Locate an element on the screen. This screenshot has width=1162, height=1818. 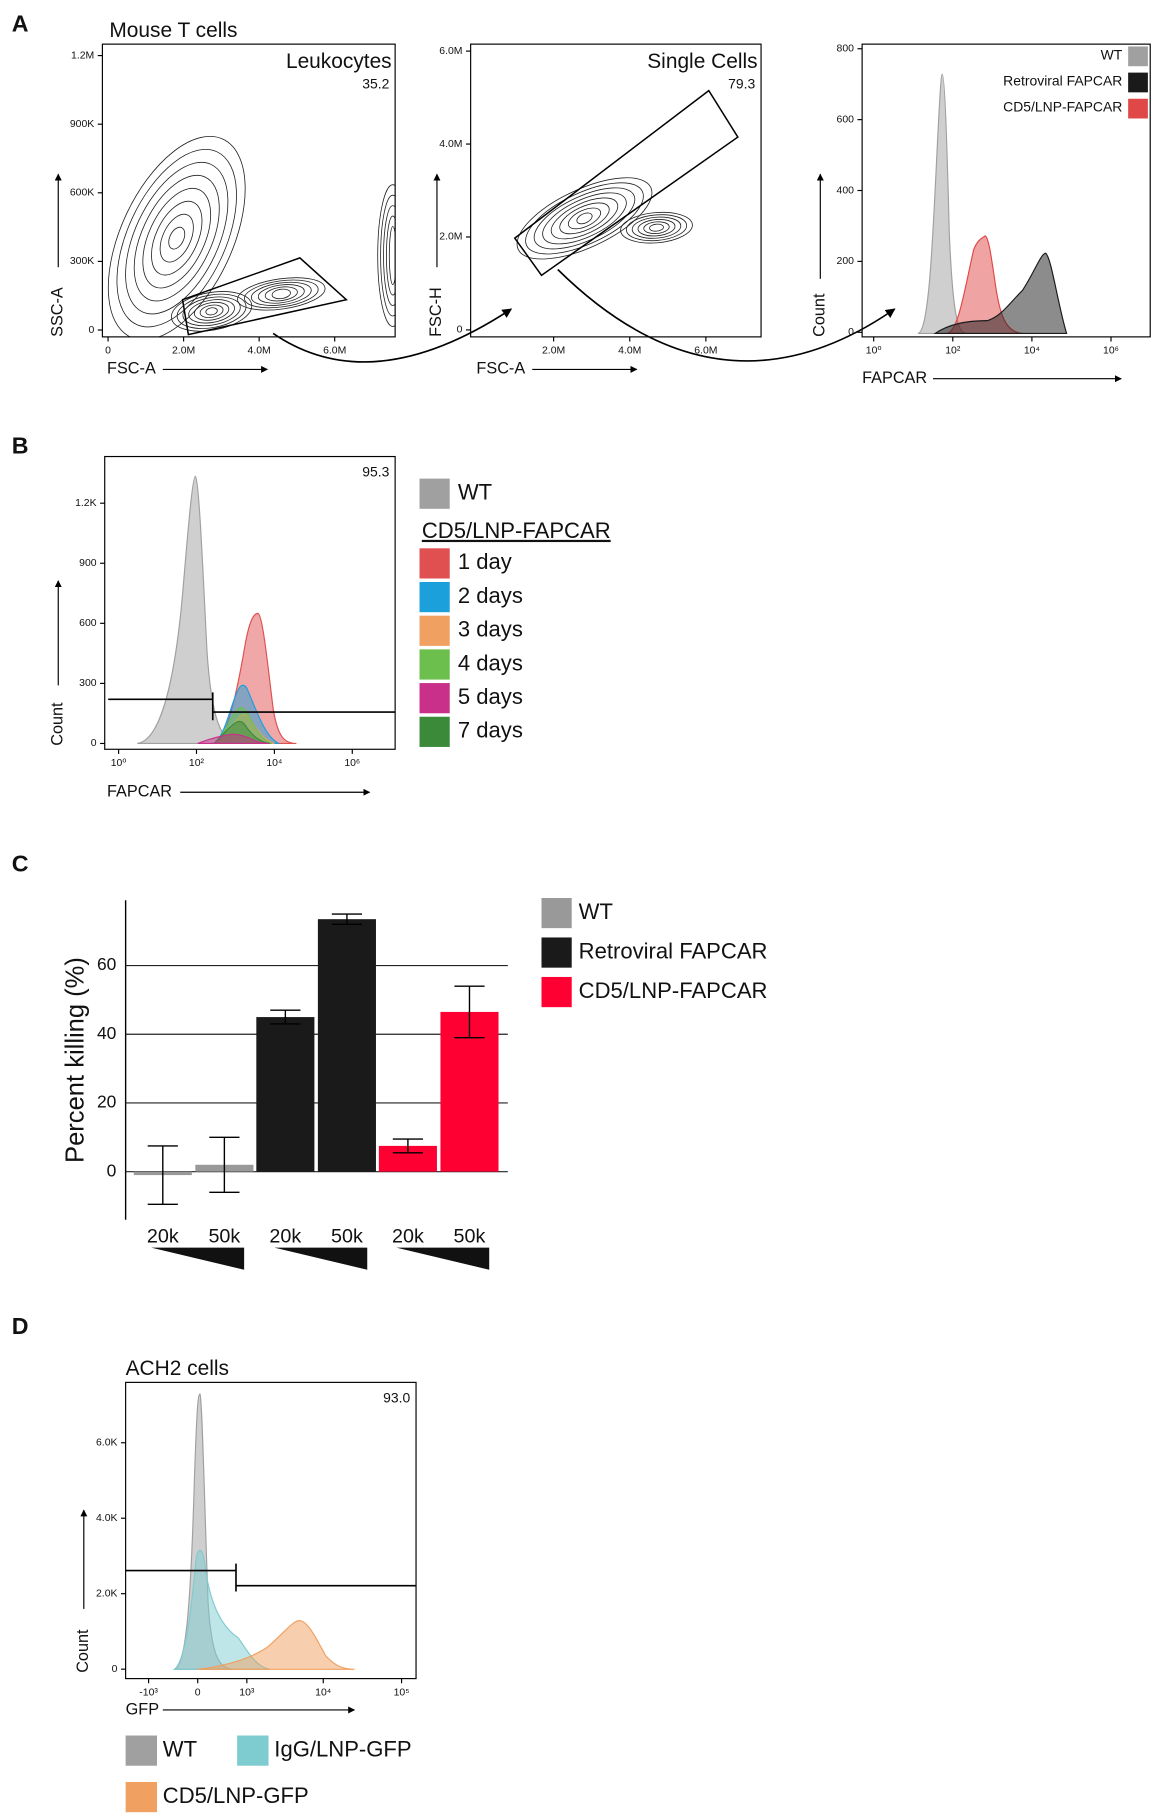
x-axis-label: FAPCAR is located at coordinates (139, 792).